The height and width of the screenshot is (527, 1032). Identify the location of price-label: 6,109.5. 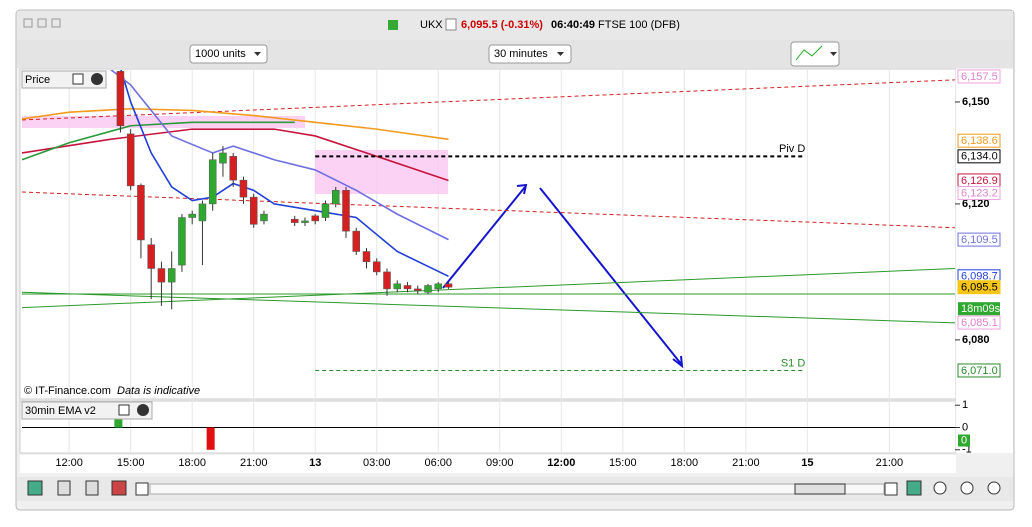
(979, 240).